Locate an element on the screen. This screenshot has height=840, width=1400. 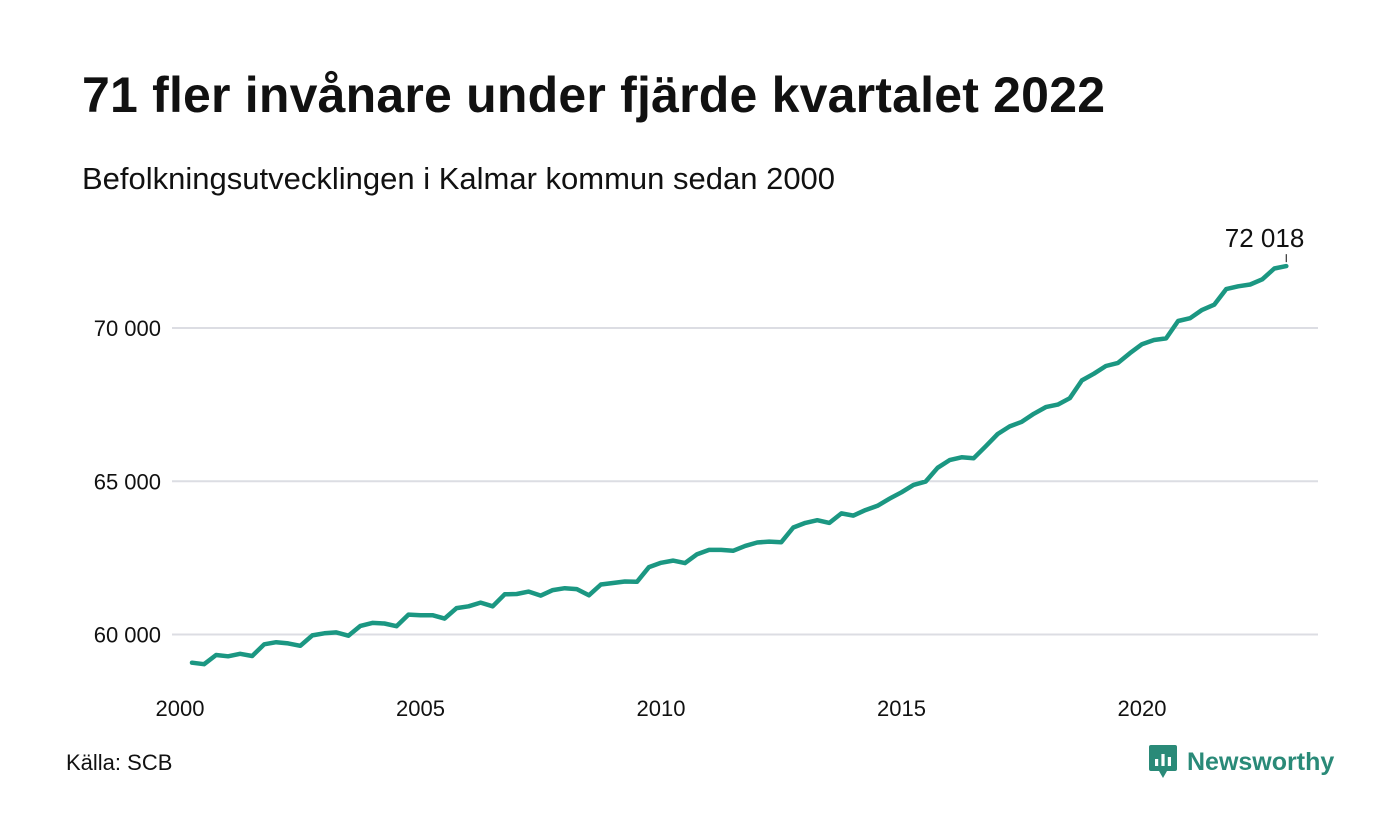
newsworthy-logo-icon is located at coordinates (1163, 761).